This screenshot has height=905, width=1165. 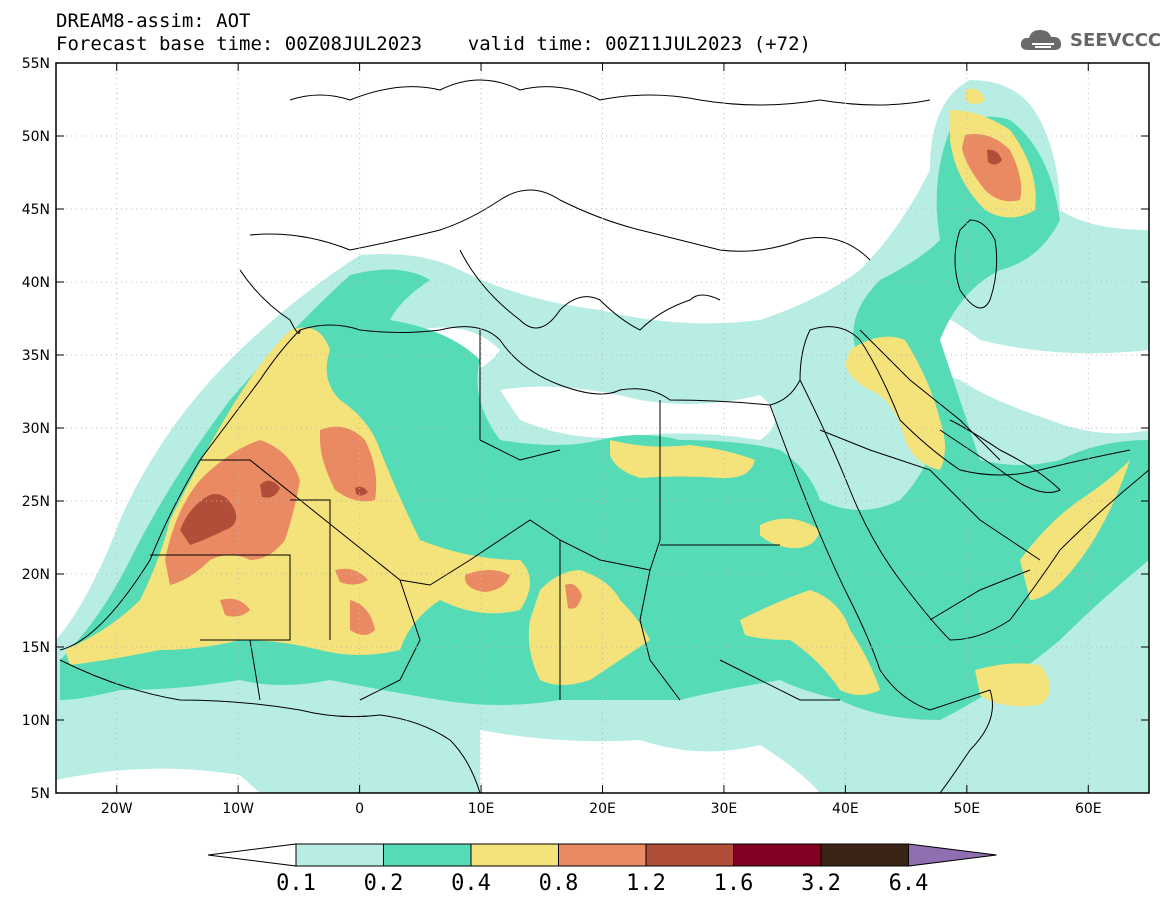 What do you see at coordinates (481, 809) in the screenshot?
I see `lon-tick-label: 10E` at bounding box center [481, 809].